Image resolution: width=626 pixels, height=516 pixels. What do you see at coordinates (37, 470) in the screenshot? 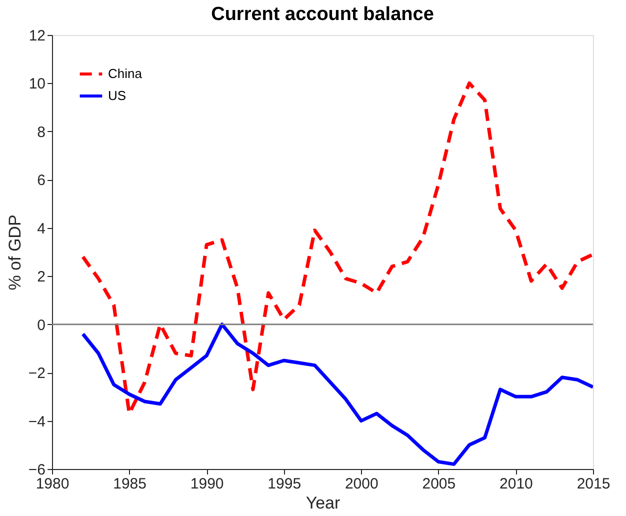
I see `y-tick-label: −6` at bounding box center [37, 470].